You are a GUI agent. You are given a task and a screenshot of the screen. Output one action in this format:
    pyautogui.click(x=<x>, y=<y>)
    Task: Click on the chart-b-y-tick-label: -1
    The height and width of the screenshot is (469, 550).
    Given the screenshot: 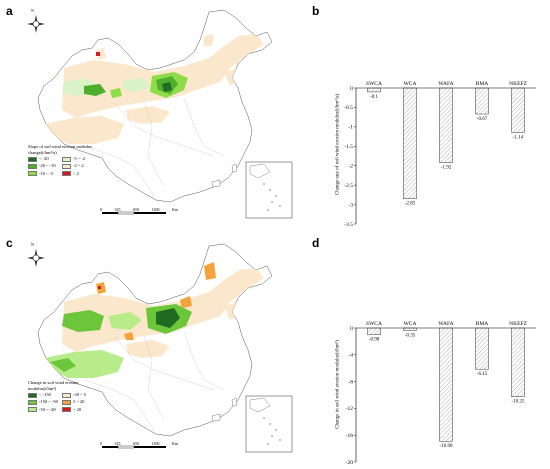 What is the action you would take?
    pyautogui.click(x=350, y=128)
    